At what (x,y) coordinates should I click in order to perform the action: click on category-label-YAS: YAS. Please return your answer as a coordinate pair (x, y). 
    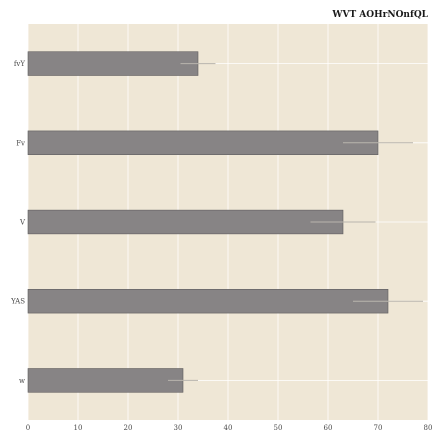
    Looking at the image, I should click on (17, 302).